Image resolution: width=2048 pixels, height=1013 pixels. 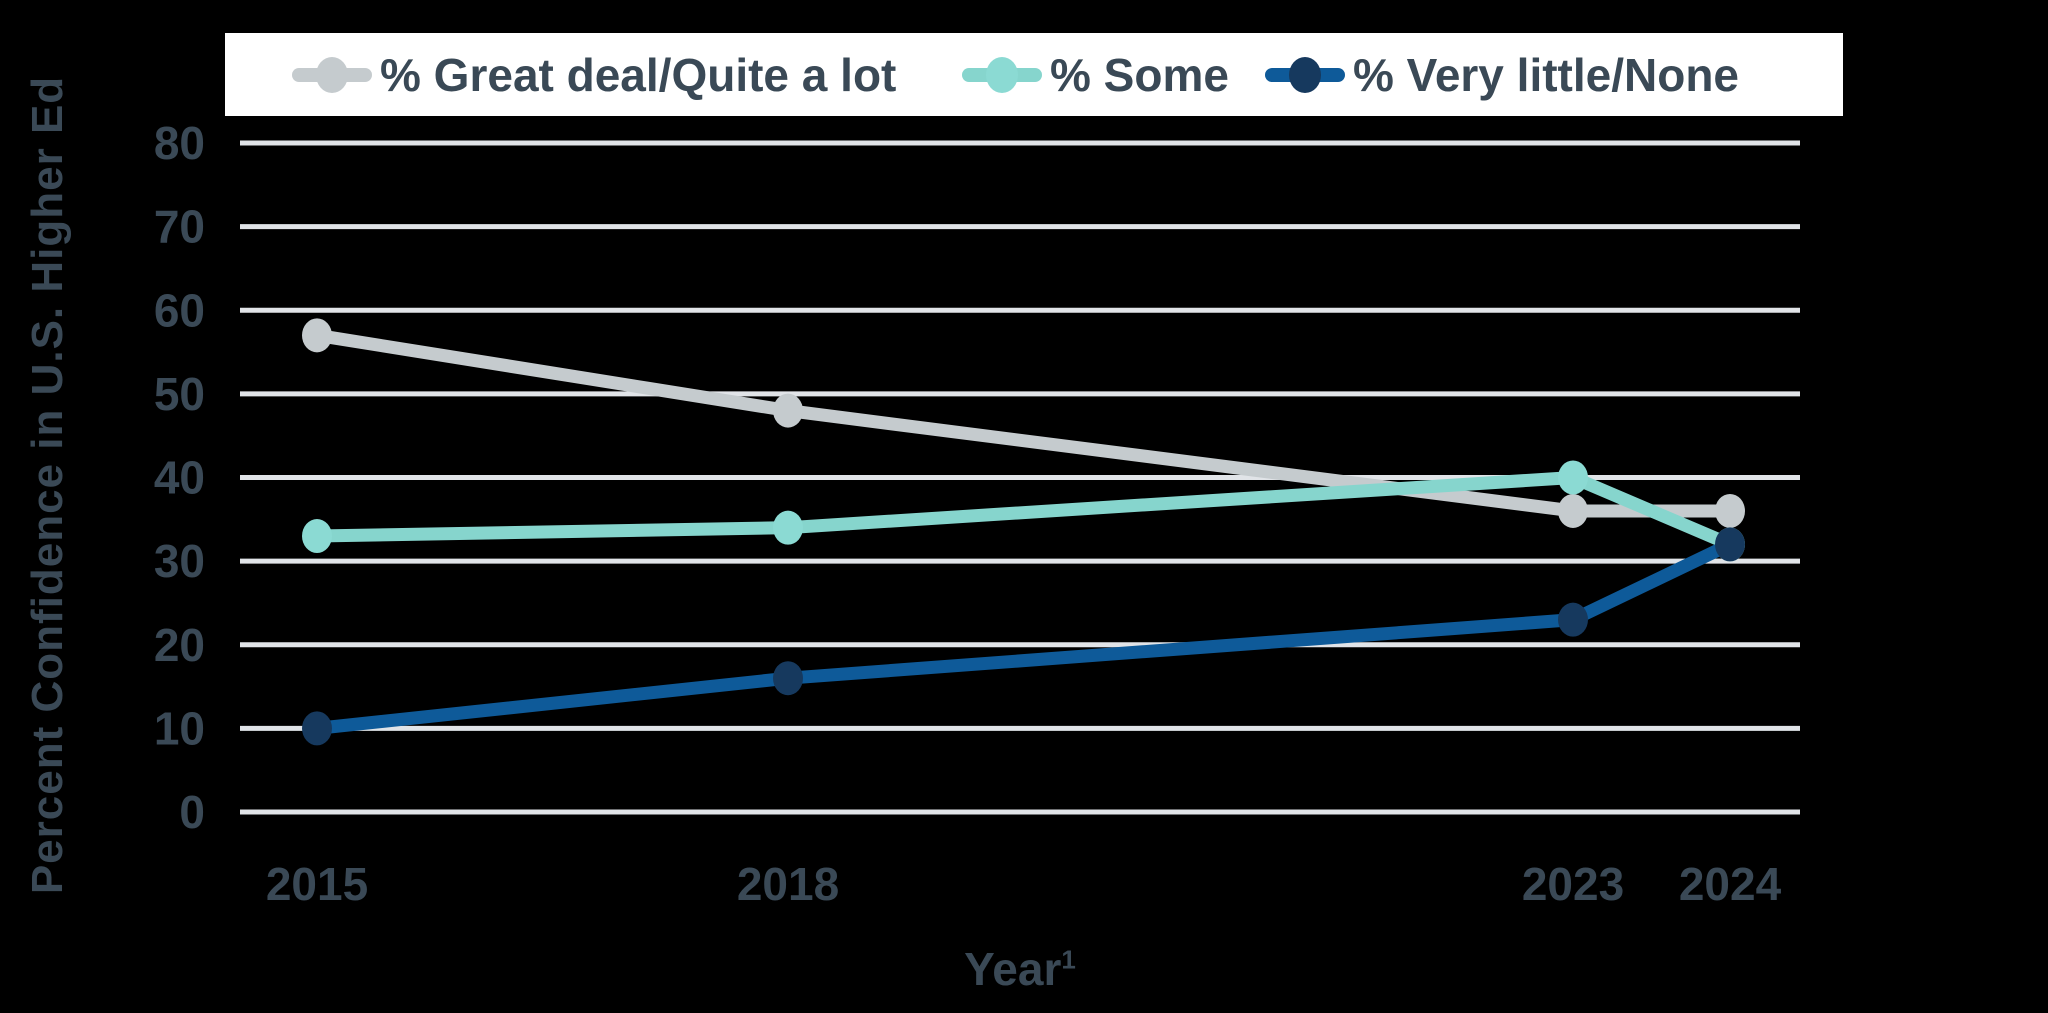 What do you see at coordinates (1573, 510) in the screenshot?
I see `data-point-marker-s0-2023` at bounding box center [1573, 510].